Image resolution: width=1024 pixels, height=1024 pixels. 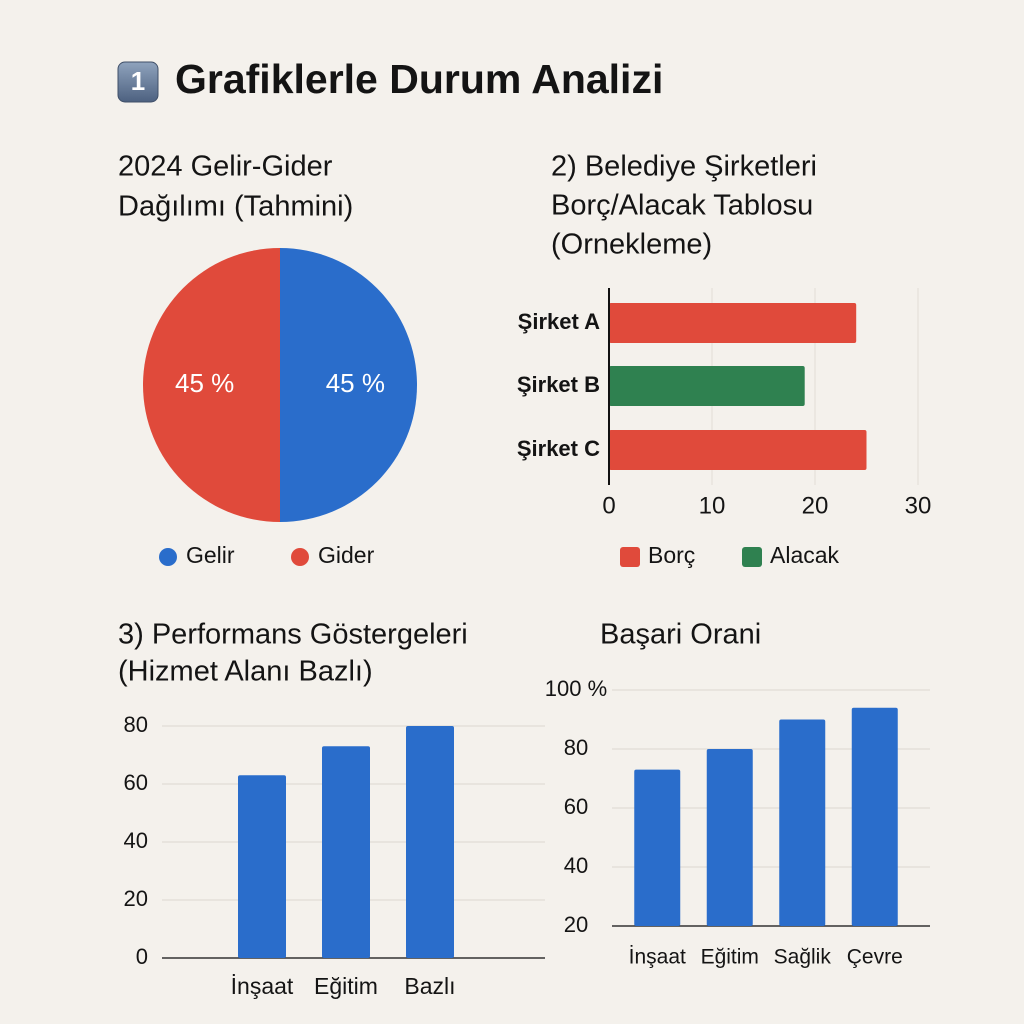 I want to click on chart-title: Dağılımı (Tahmini), so click(x=235, y=207).